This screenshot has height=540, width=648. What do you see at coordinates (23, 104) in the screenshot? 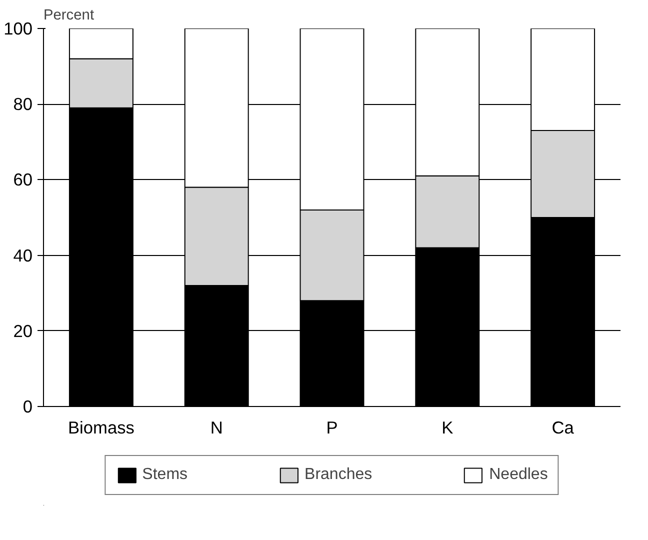
I see `y-tick-label: 80` at bounding box center [23, 104].